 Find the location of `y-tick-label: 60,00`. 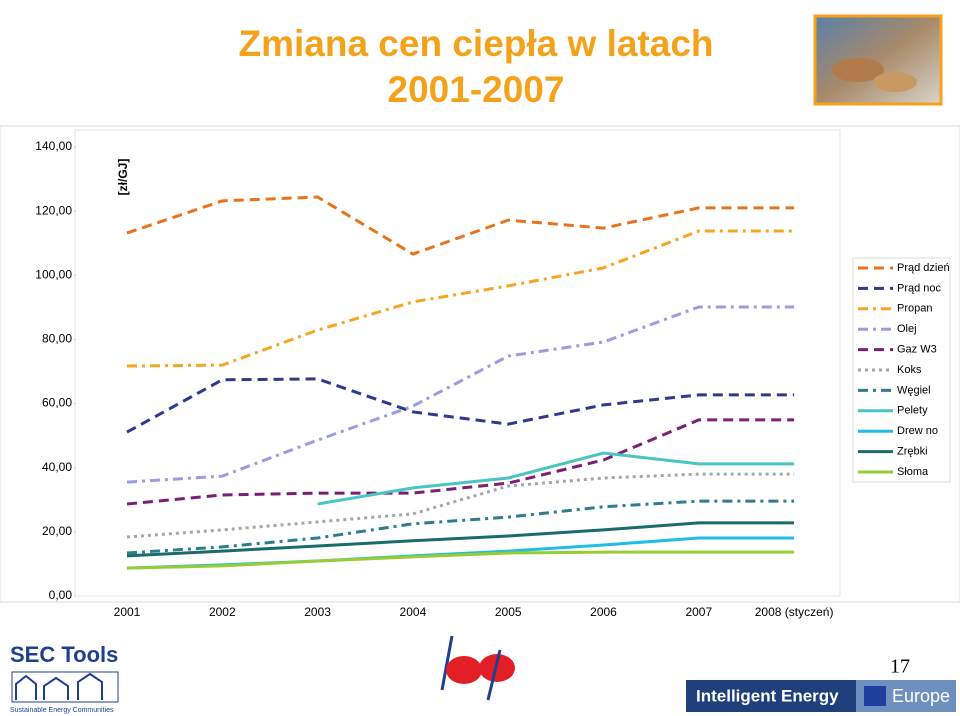

y-tick-label: 60,00 is located at coordinates (57, 403).